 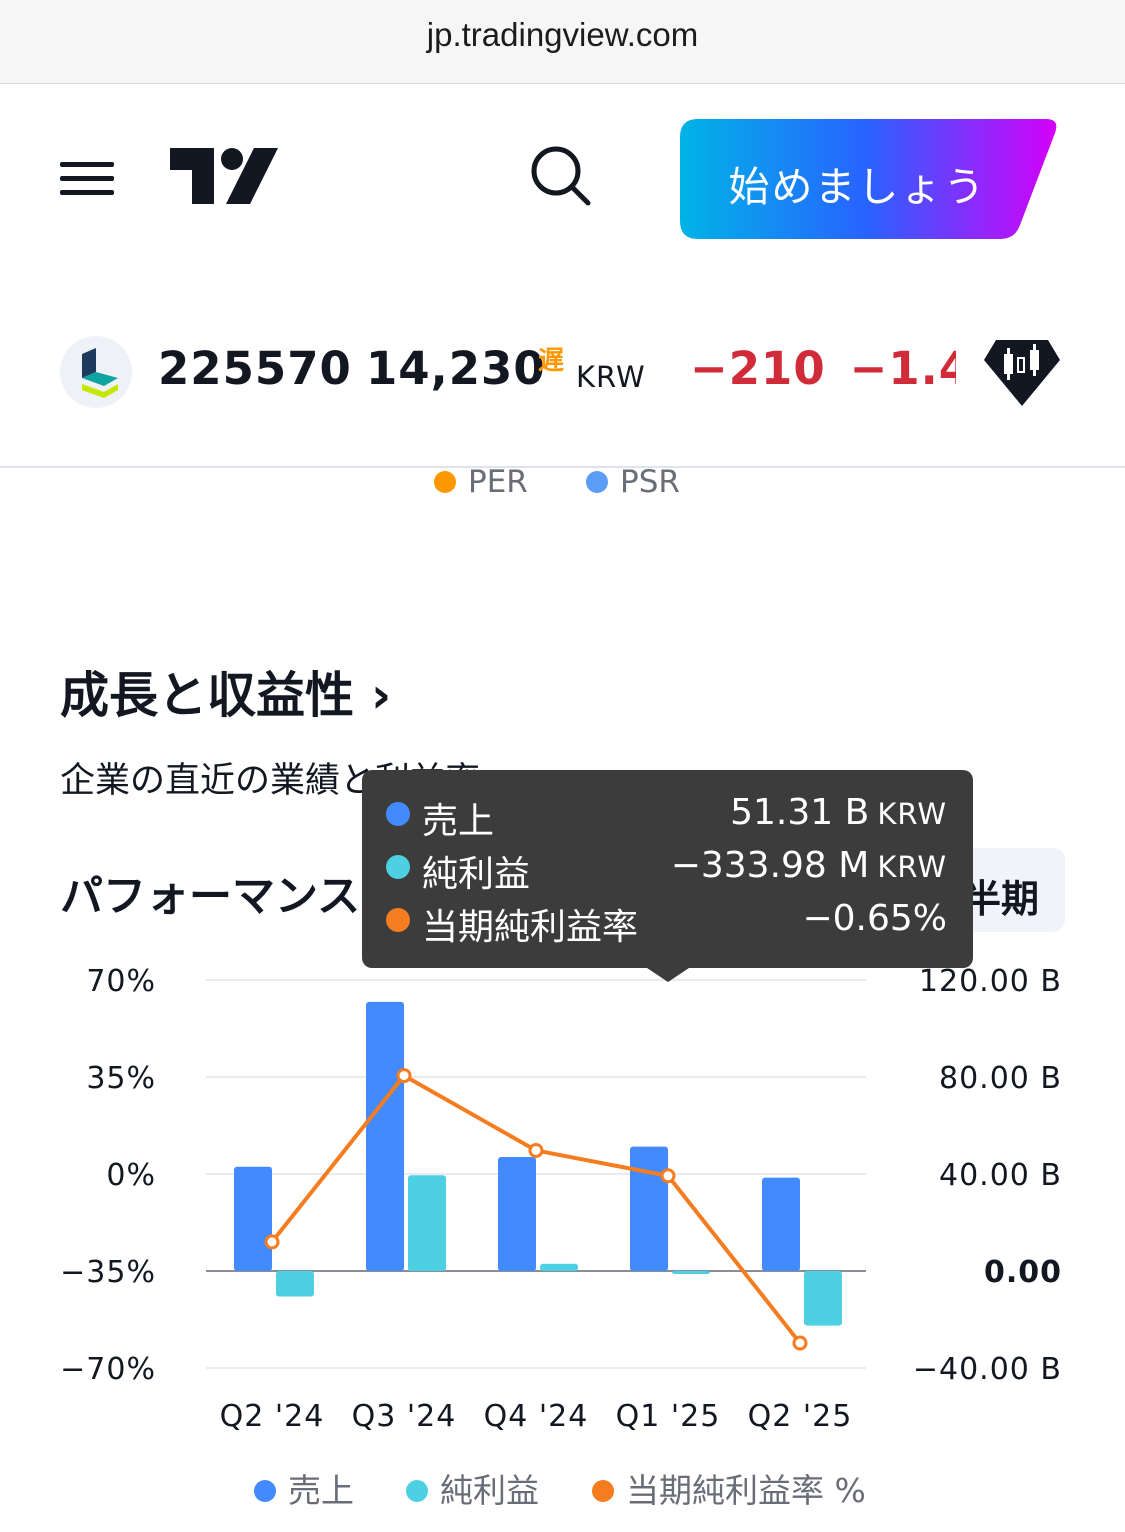 What do you see at coordinates (226, 695) in the screenshot?
I see `section-title-link: 成長と収益性 ›` at bounding box center [226, 695].